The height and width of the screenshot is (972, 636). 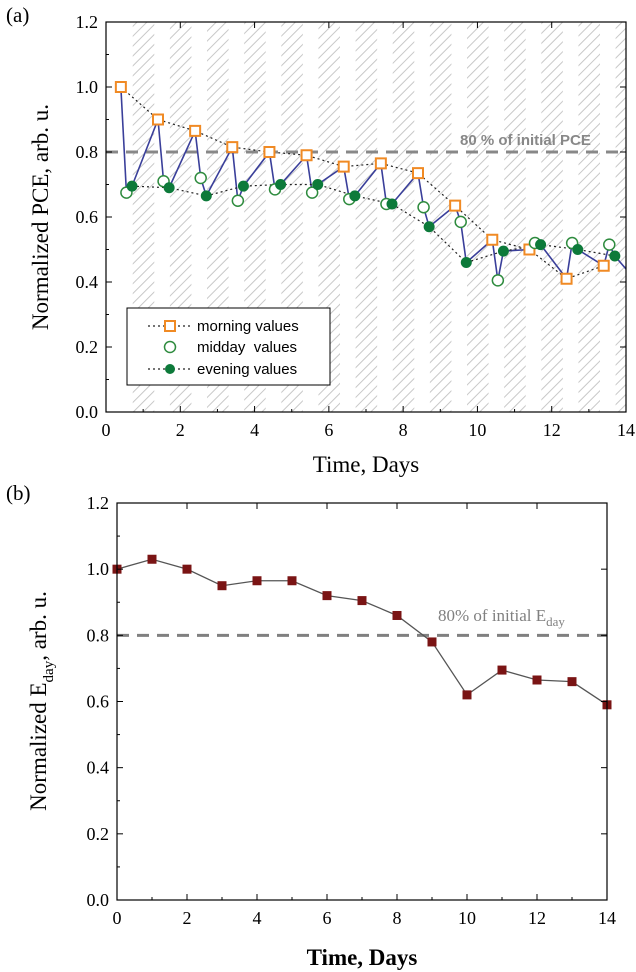 I want to click on x-tick-label: 8, so click(x=397, y=918).